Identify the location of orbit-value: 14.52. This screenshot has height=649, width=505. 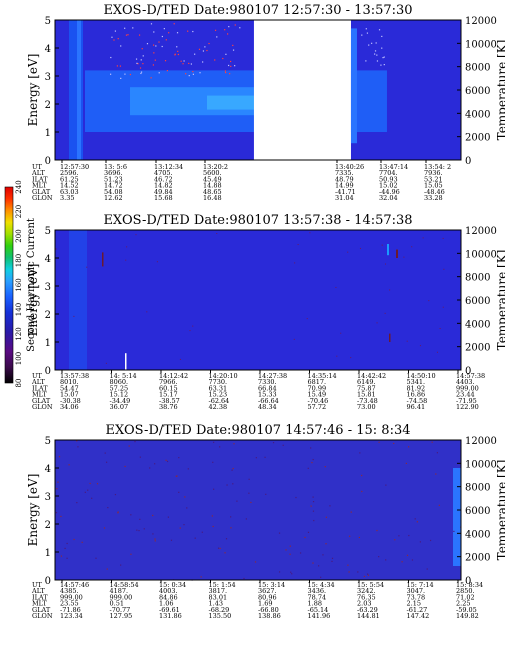
(69, 186).